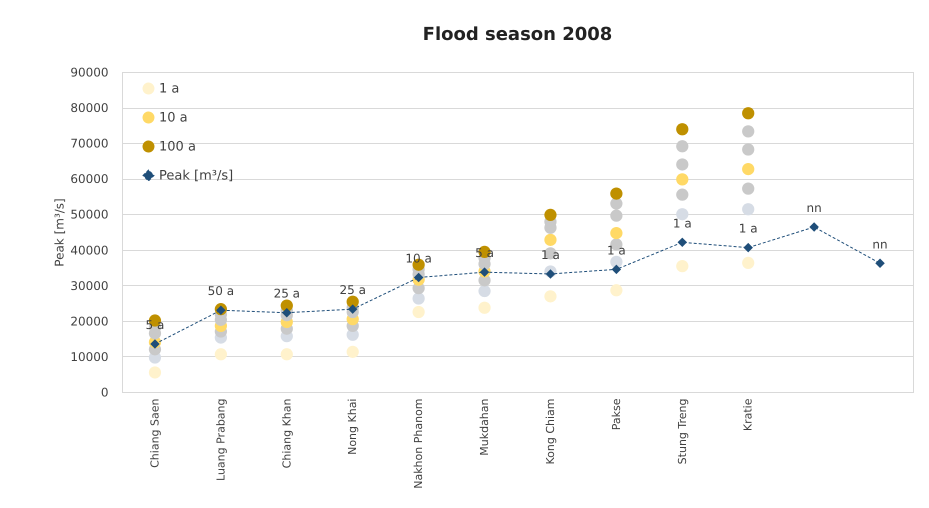 The height and width of the screenshot is (508, 929). What do you see at coordinates (418, 259) in the screenshot?
I see `annotation: 10 a` at bounding box center [418, 259].